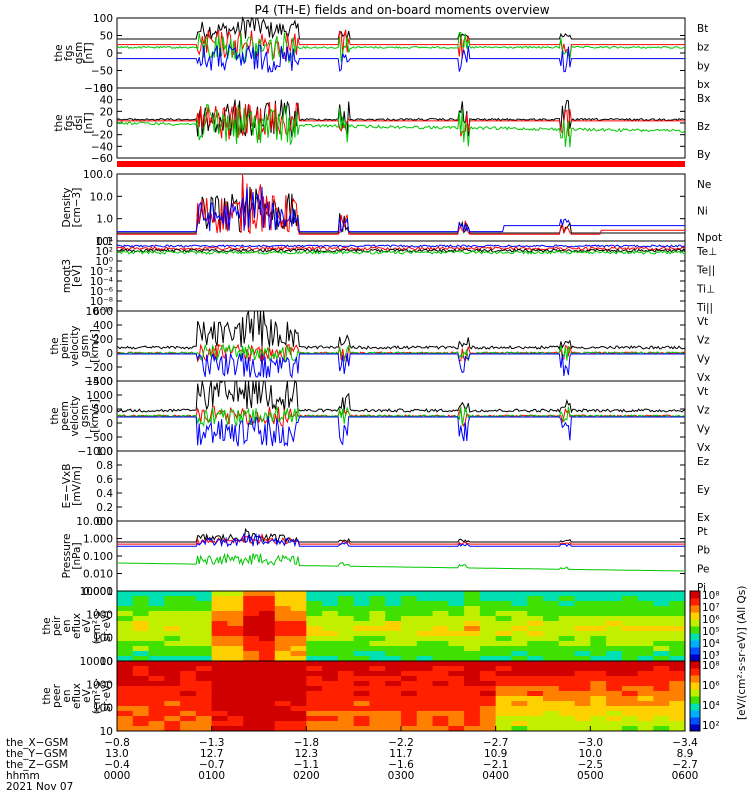 The width and height of the screenshot is (750, 800). I want to click on ylabel-line: the, so click(47, 695).